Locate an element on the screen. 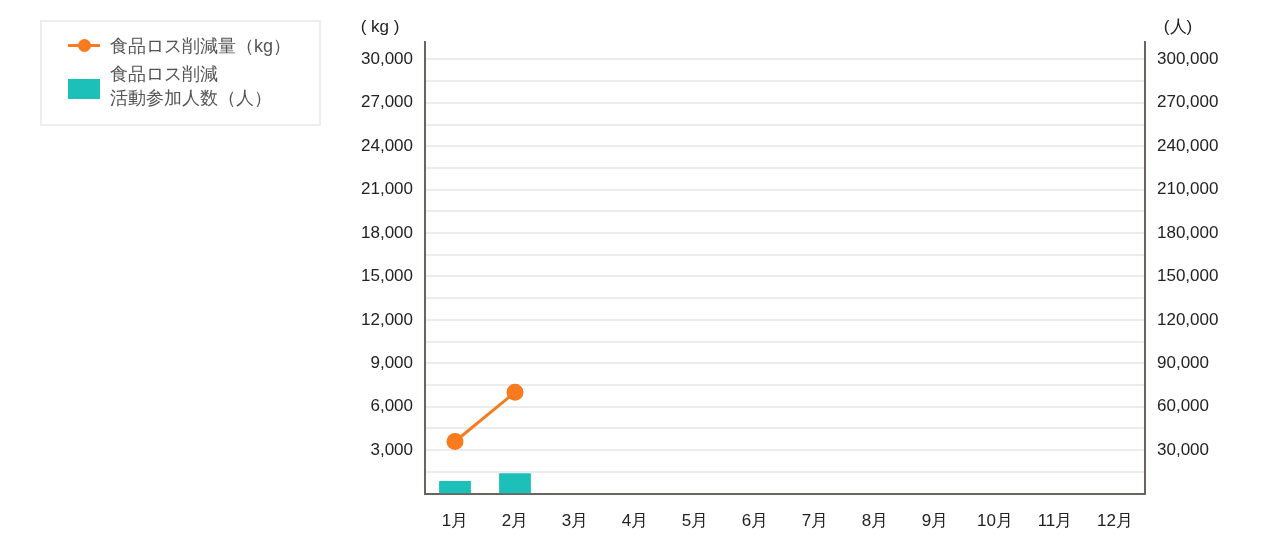  y2-axis-title: (人) is located at coordinates (1178, 26).